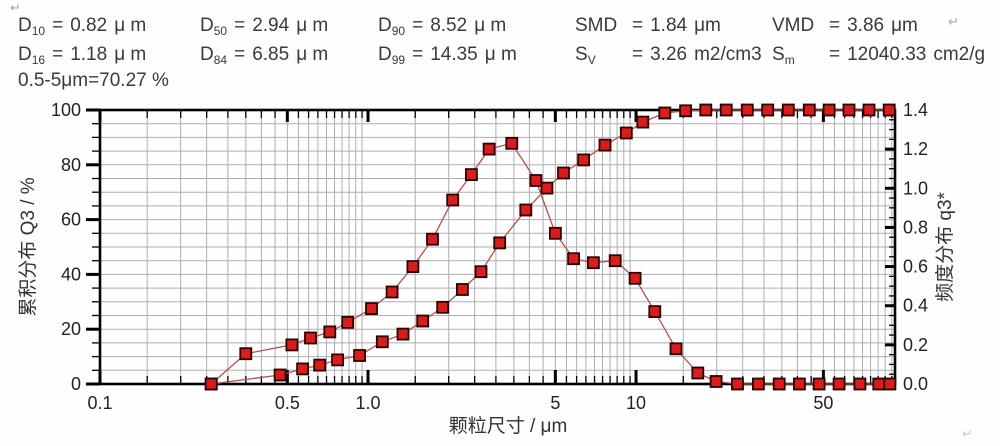  Describe the element at coordinates (793, 25) in the screenshot. I see `stat-name: VMD` at that location.